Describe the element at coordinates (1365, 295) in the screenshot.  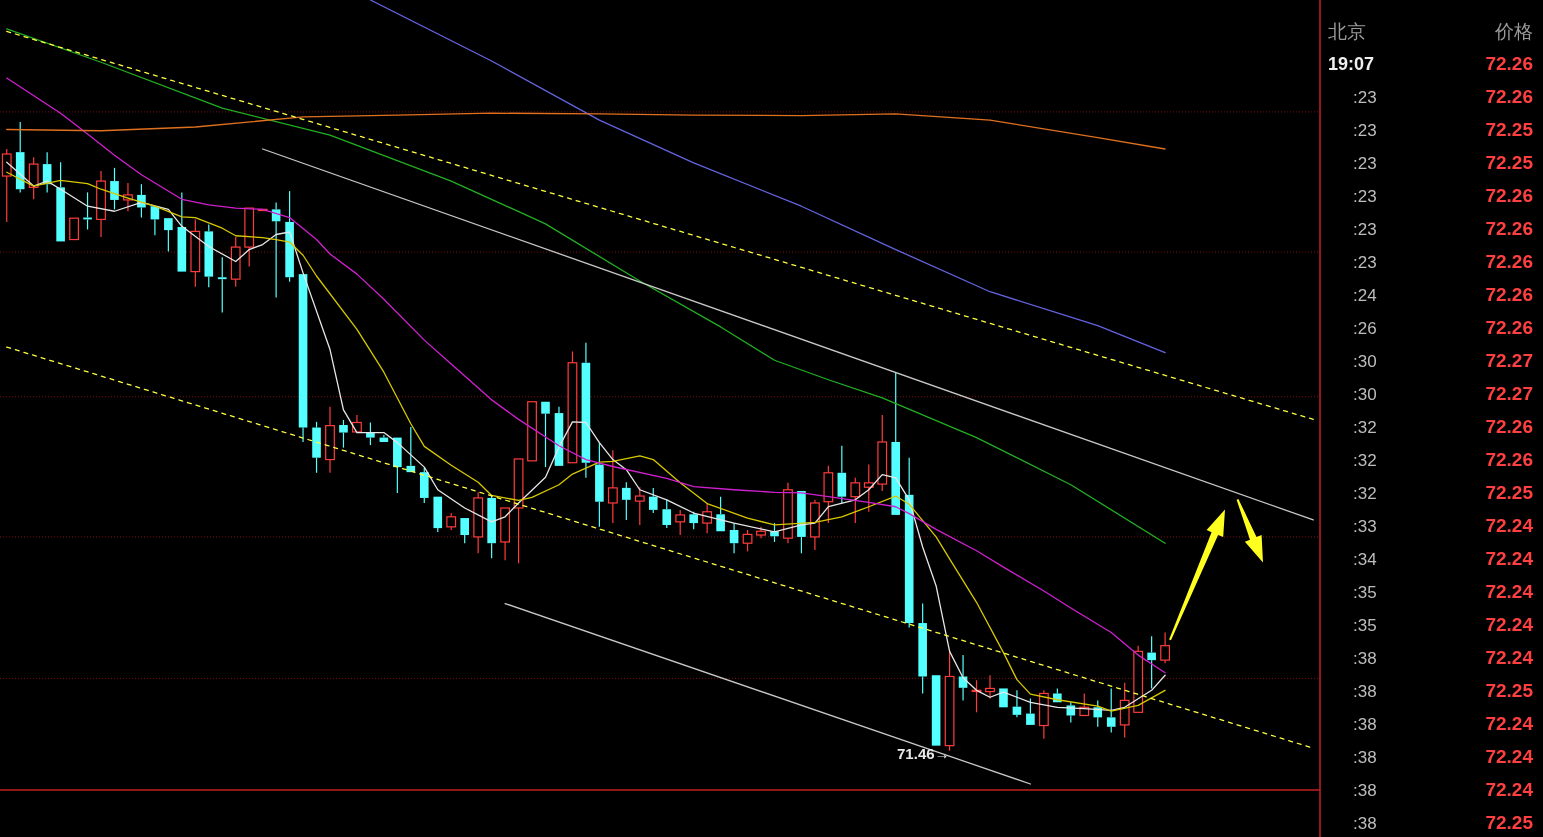
I see `category-label: :24` at that location.